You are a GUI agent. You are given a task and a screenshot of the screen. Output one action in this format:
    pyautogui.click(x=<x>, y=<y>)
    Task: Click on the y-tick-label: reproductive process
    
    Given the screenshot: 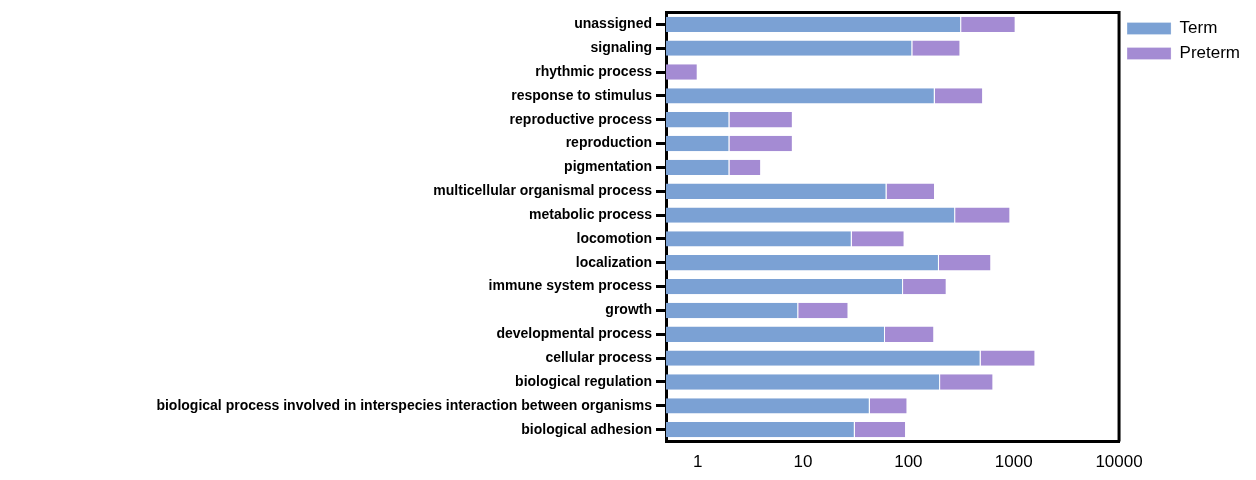 What is the action you would take?
    pyautogui.click(x=581, y=118)
    